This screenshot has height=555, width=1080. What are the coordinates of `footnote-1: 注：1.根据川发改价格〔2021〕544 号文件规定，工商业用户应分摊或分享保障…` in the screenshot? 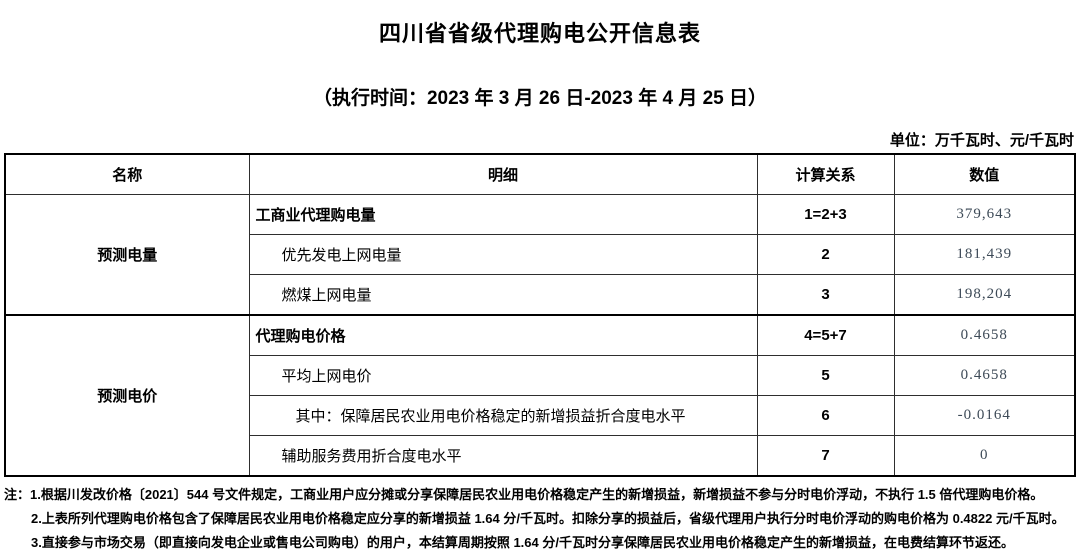 It's located at (542, 495).